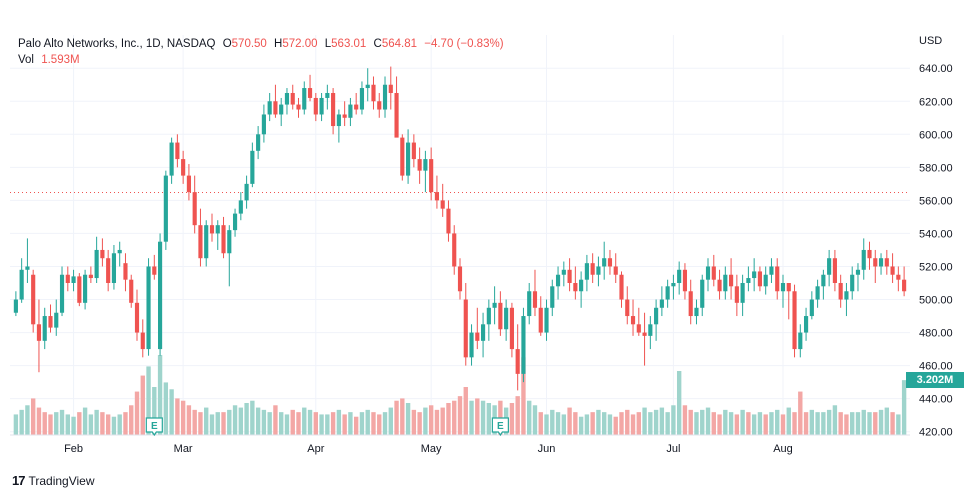  What do you see at coordinates (936, 135) in the screenshot?
I see `price-tick-label: 600.00` at bounding box center [936, 135].